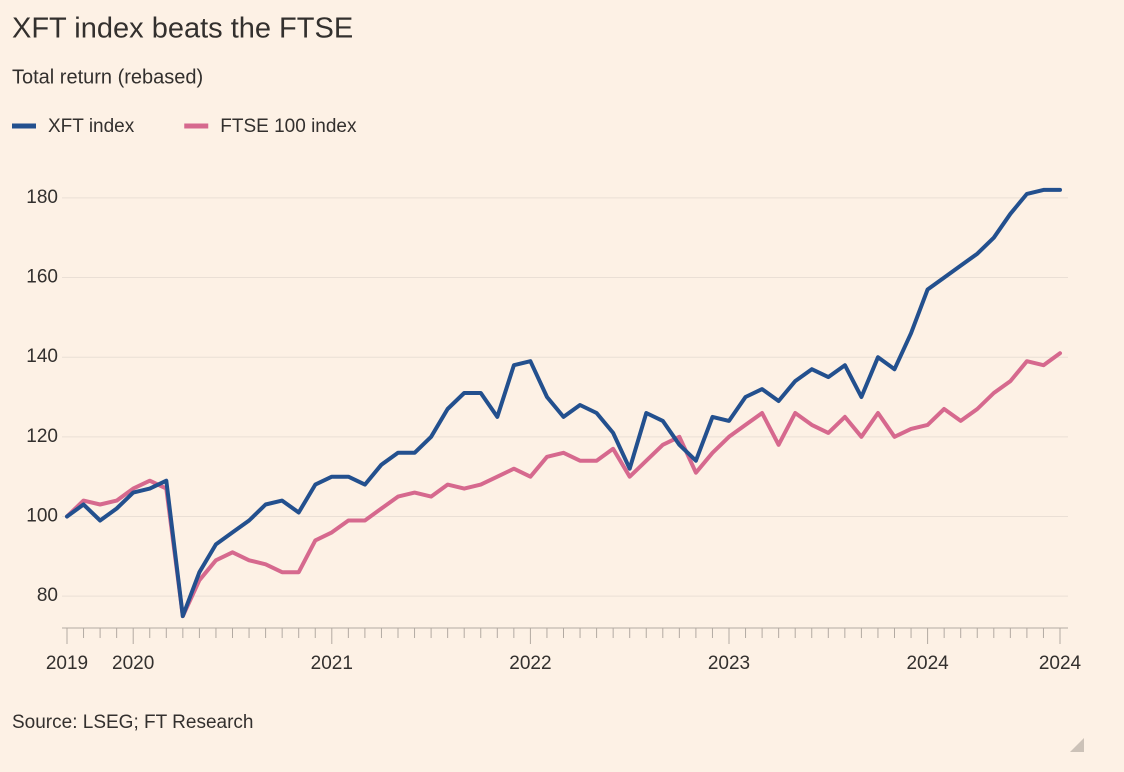  I want to click on legend-label: FTSE 100 index, so click(288, 126).